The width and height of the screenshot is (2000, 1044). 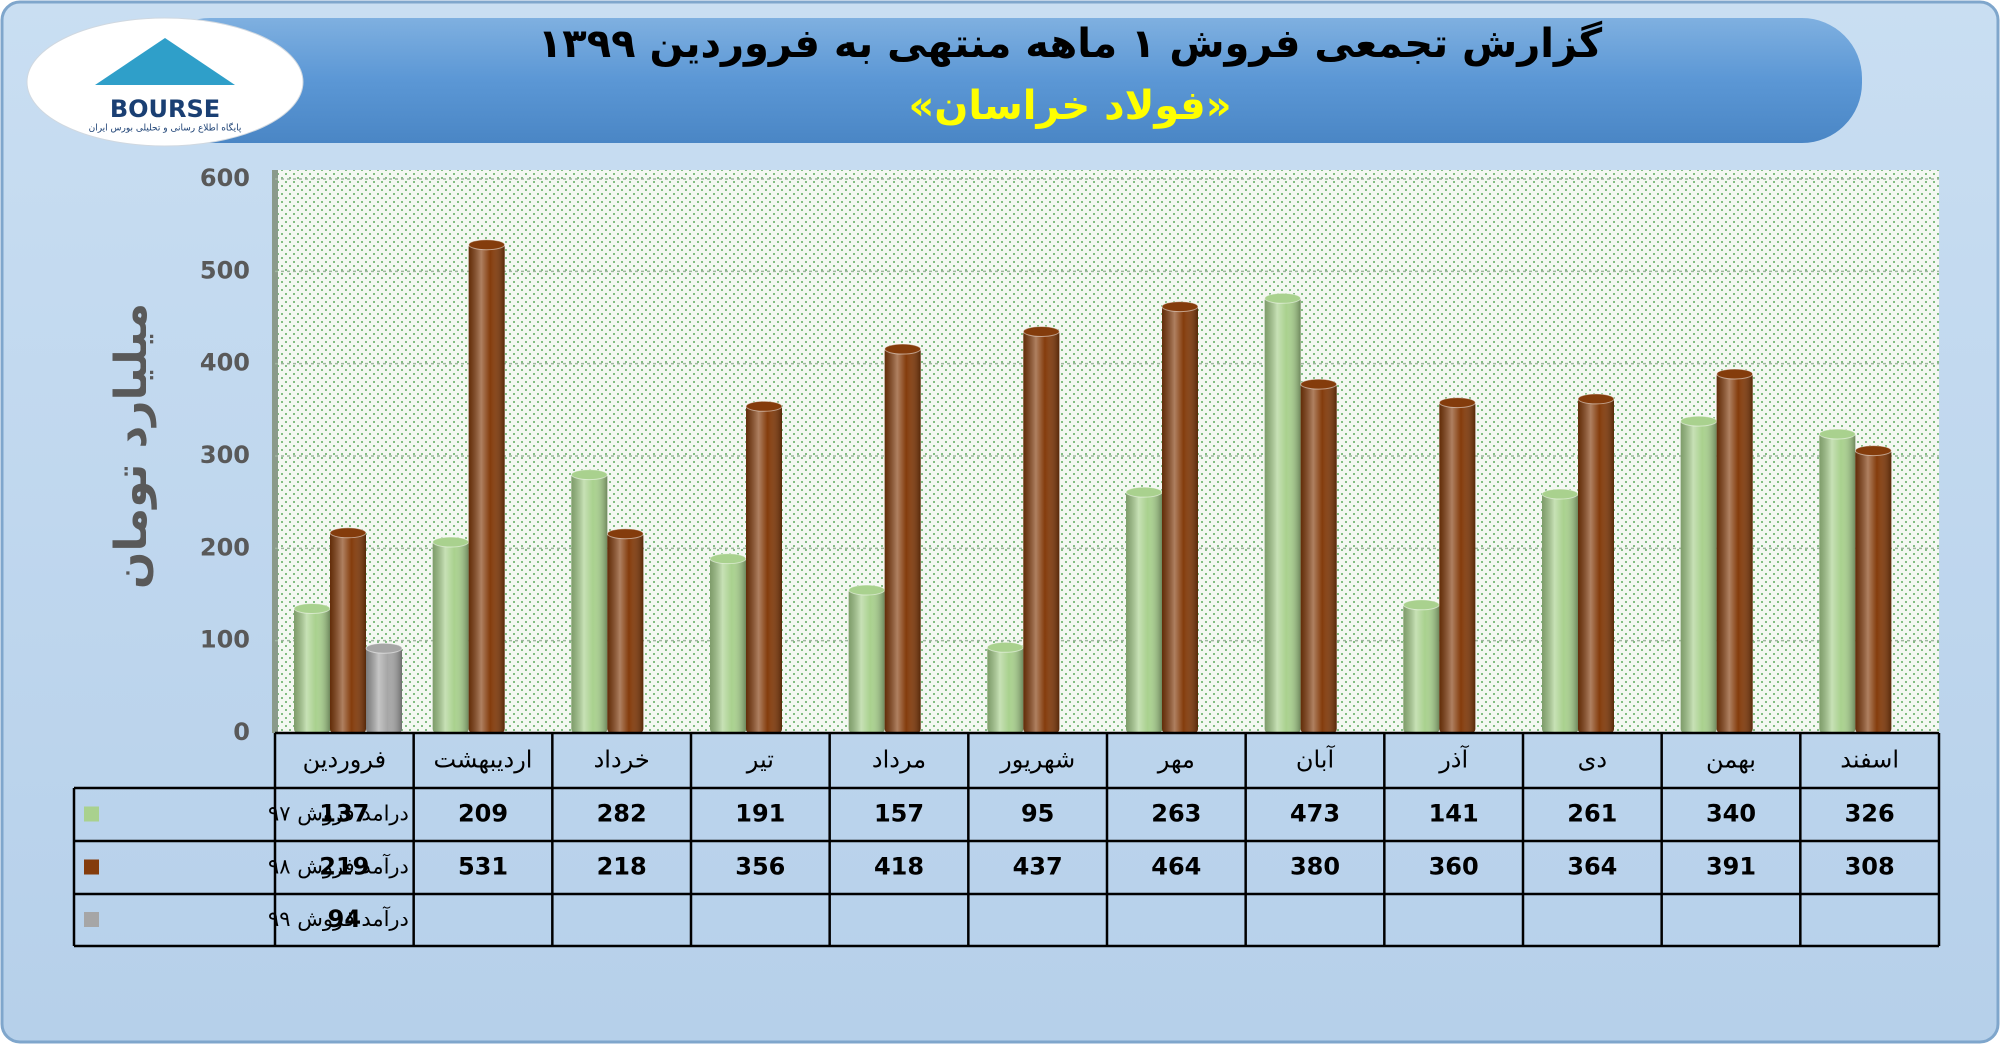 What do you see at coordinates (1453, 759) in the screenshot?
I see `x-tick-label: آذر` at bounding box center [1453, 759].